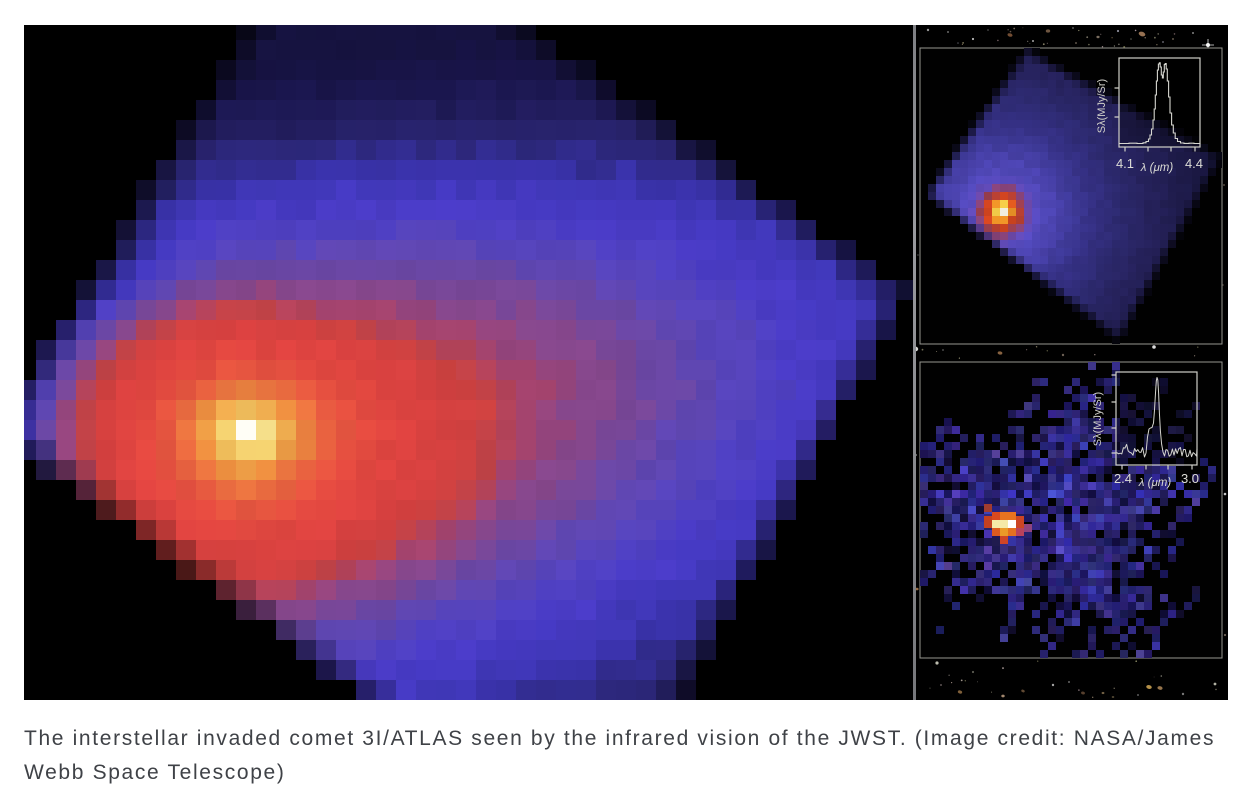 The image size is (1252, 804). Describe the element at coordinates (1123, 478) in the screenshot. I see `svg-text: 2.4` at that location.